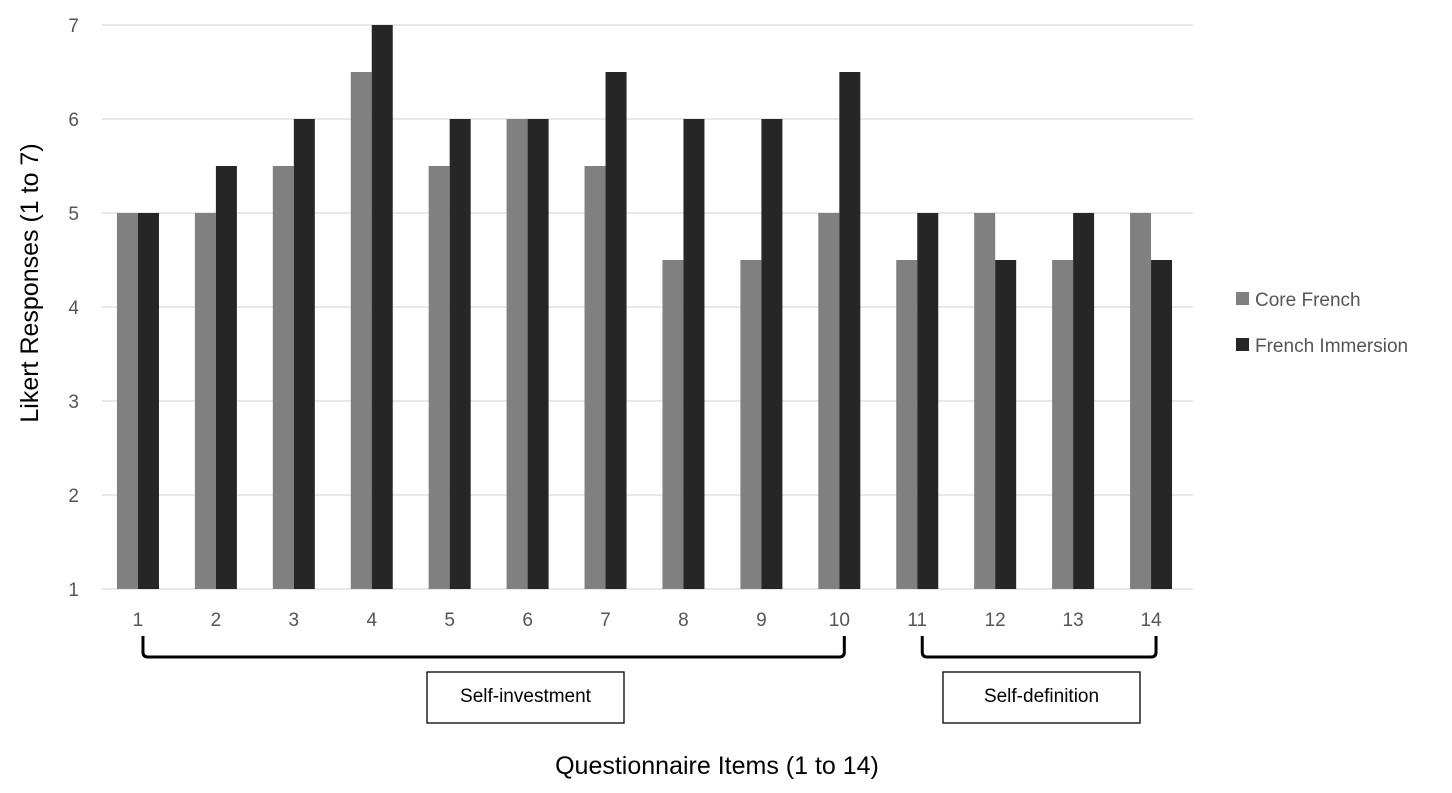 The image size is (1452, 793). Describe the element at coordinates (216, 620) in the screenshot. I see `x-tick-label: 2` at that location.